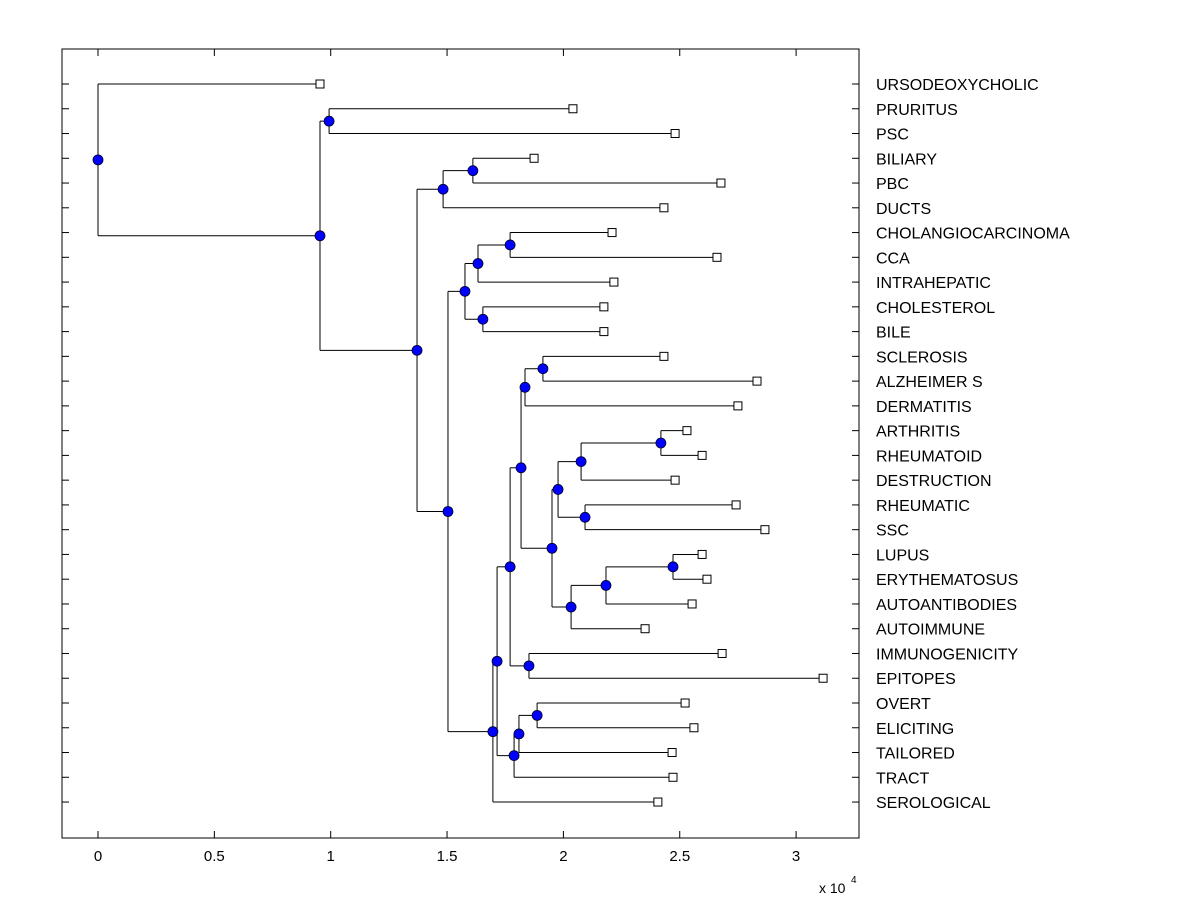  Describe the element at coordinates (922, 357) in the screenshot. I see `leaf-label: SCLEROSIS` at that location.